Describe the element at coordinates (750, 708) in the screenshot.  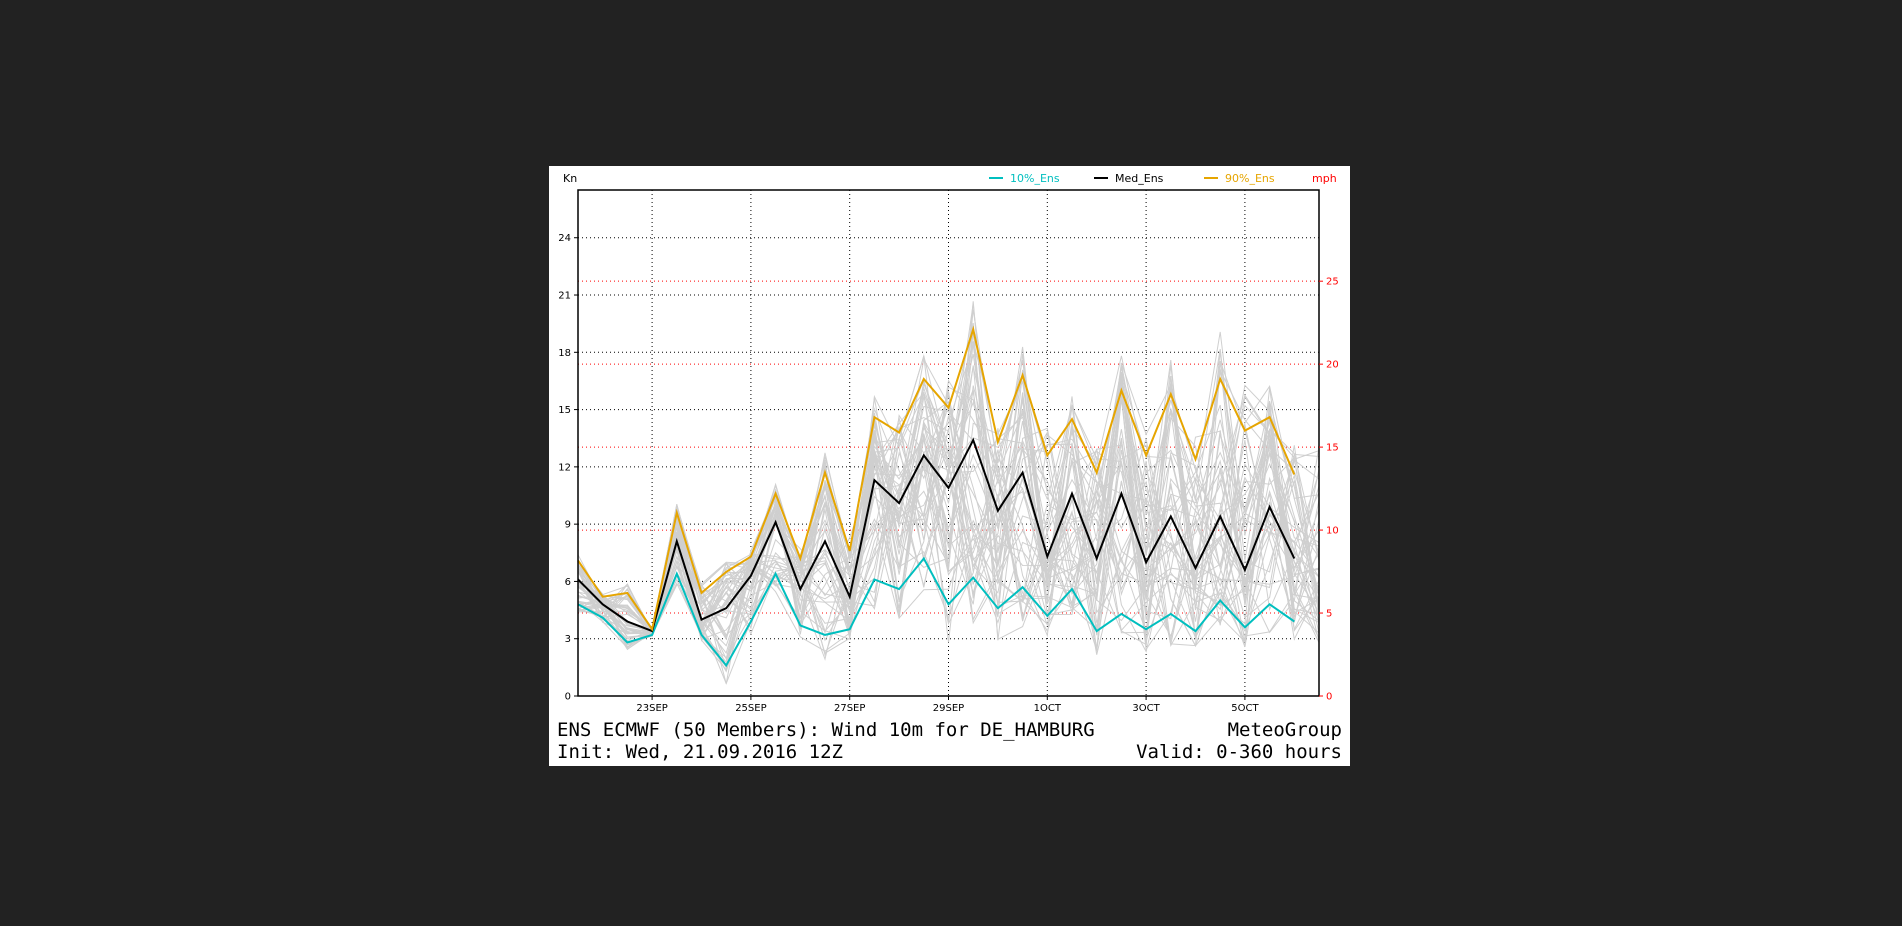
I see `x-tick-label: 25SEP` at that location.